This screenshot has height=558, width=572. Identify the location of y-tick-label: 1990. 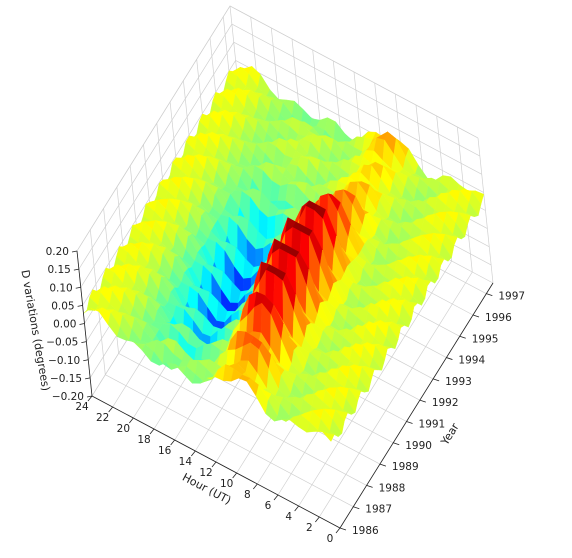
(418, 446).